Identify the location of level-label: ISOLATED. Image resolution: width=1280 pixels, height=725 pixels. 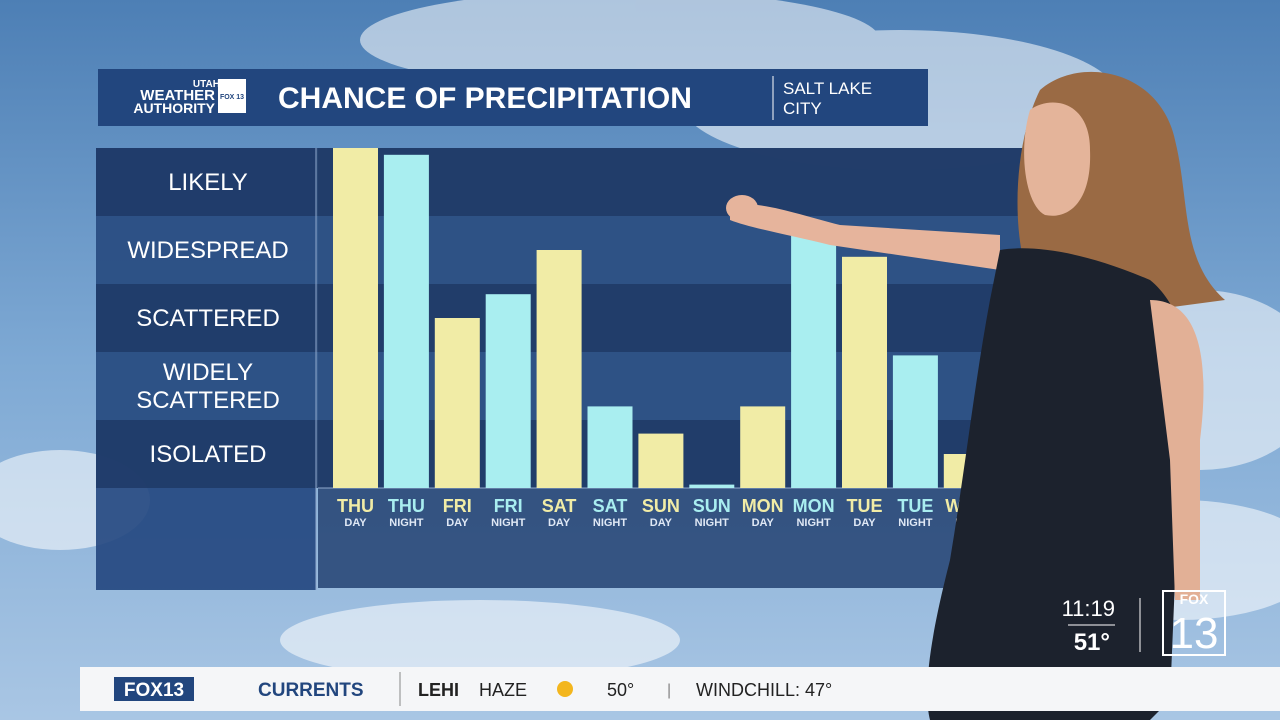
(208, 454).